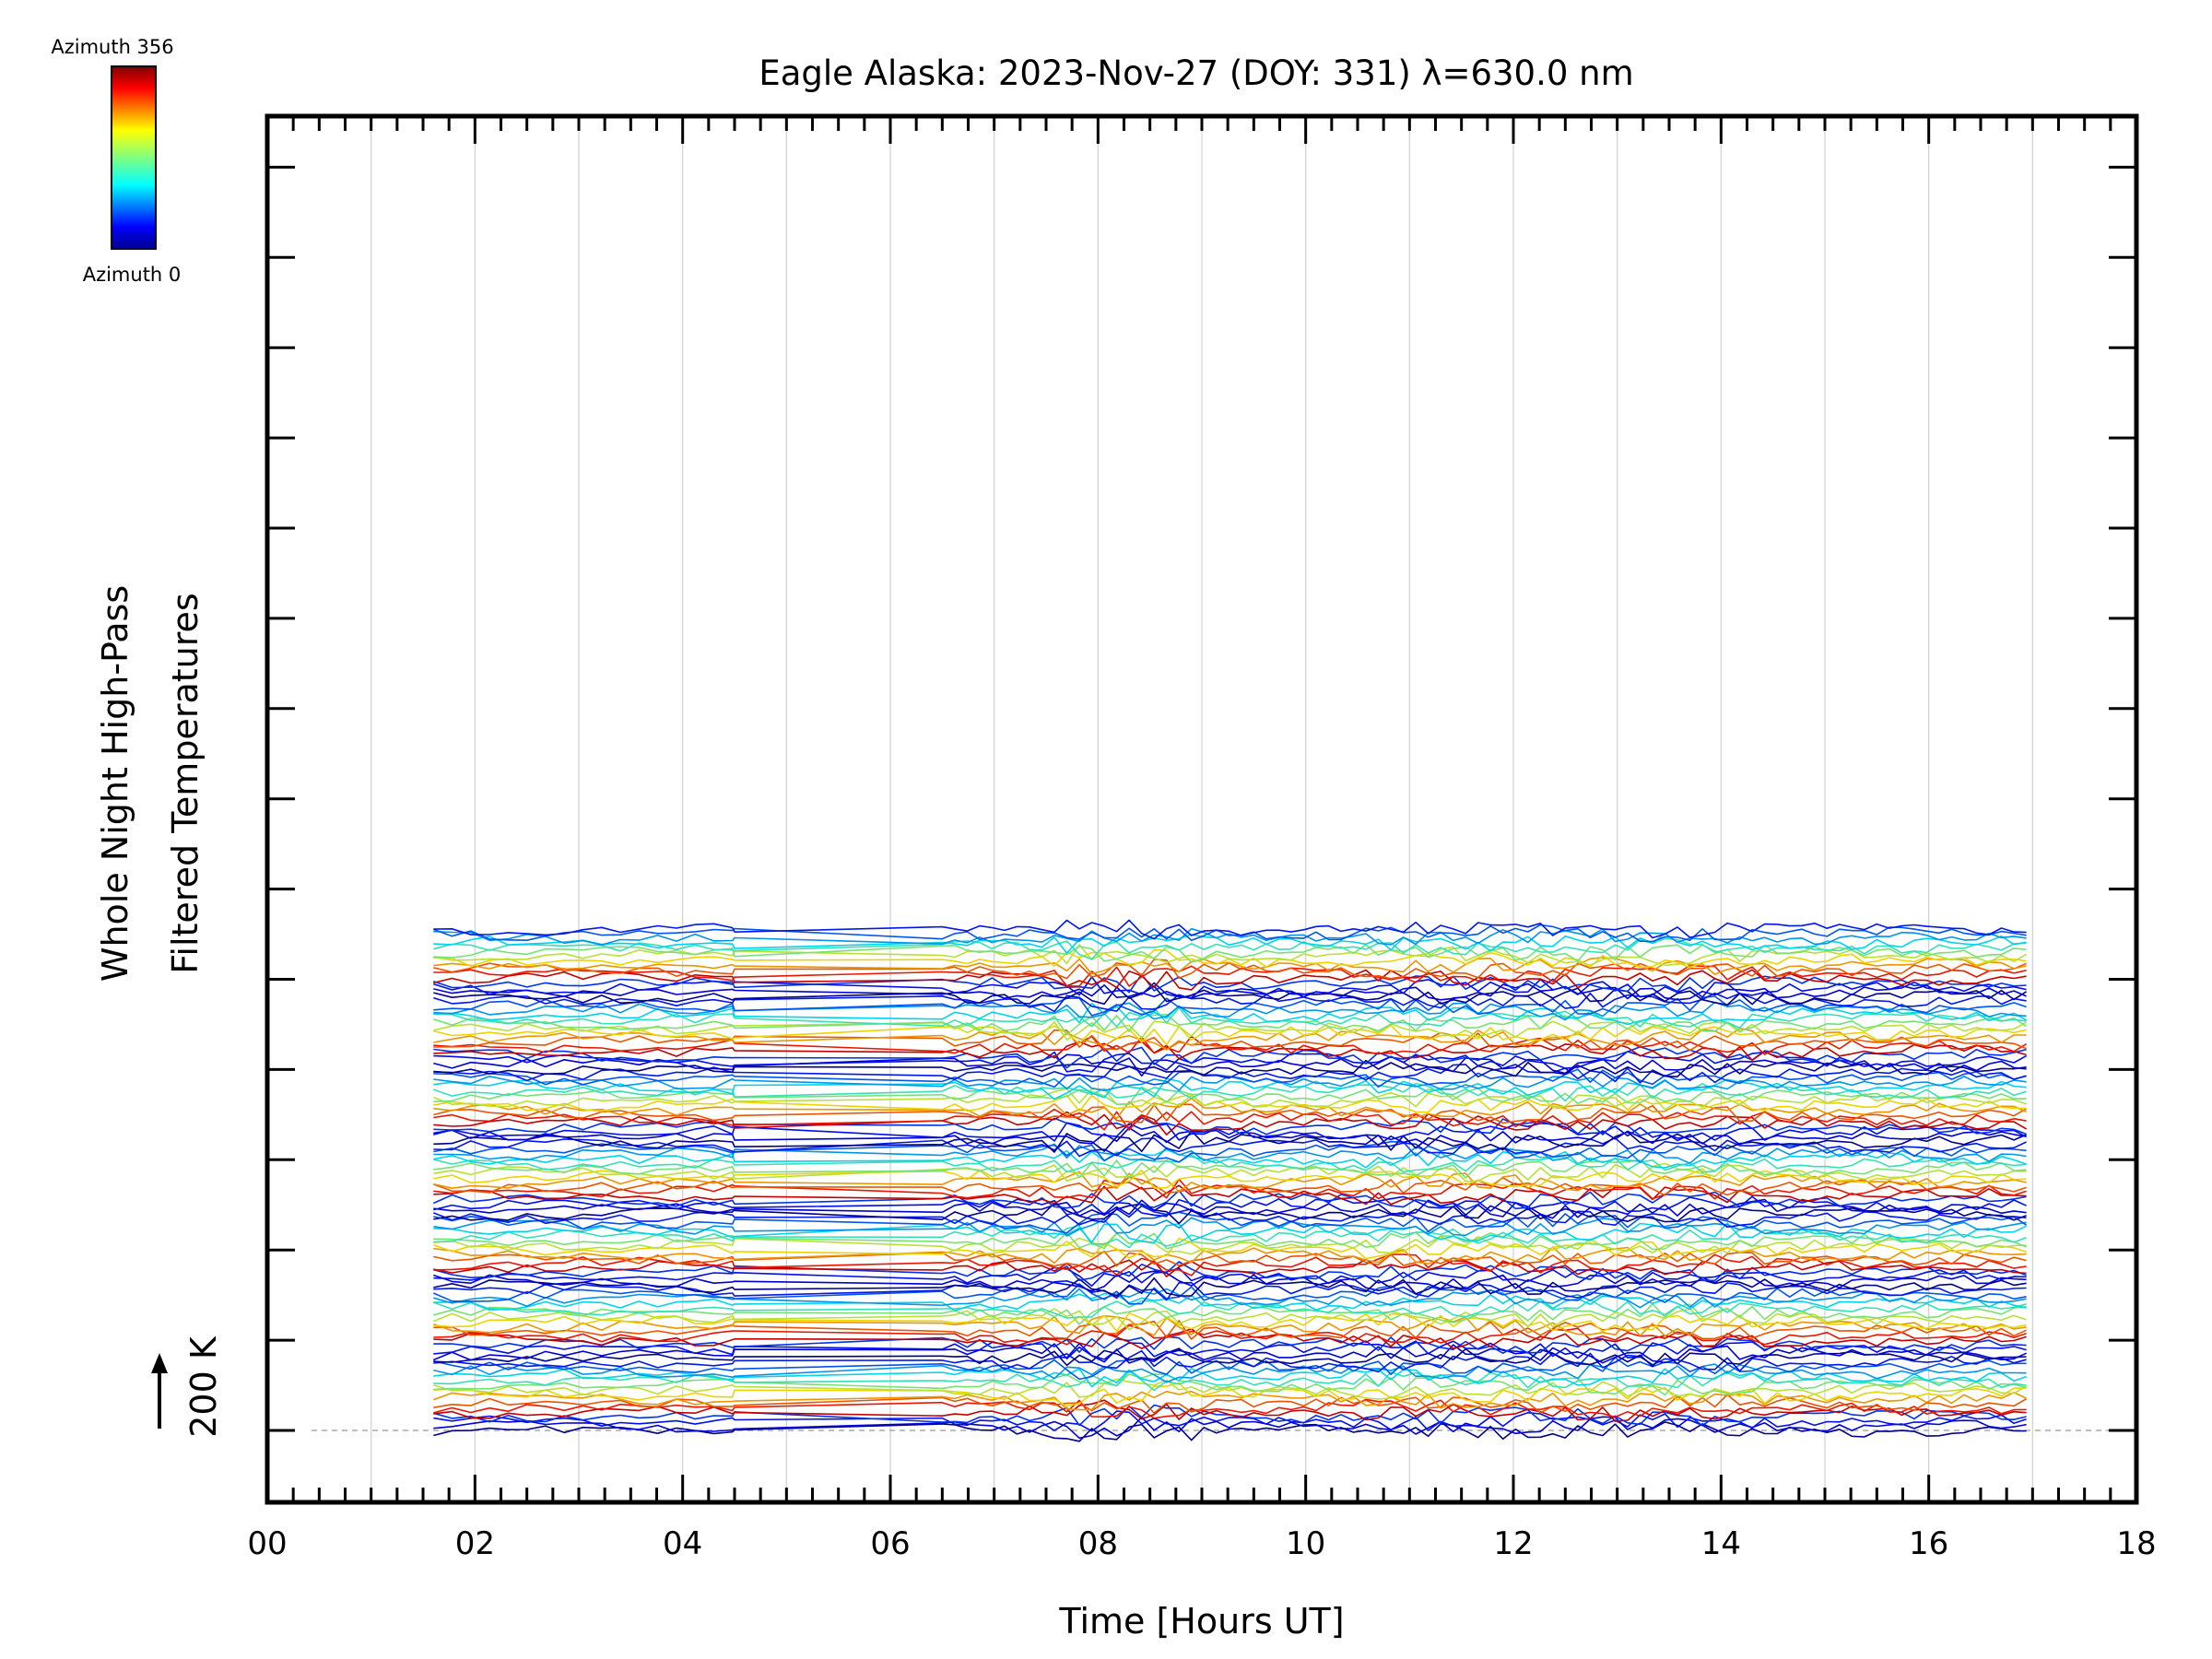 This screenshot has height=1659, width=2212. Describe the element at coordinates (134, 157) in the screenshot. I see `colorbar-gradient` at that location.